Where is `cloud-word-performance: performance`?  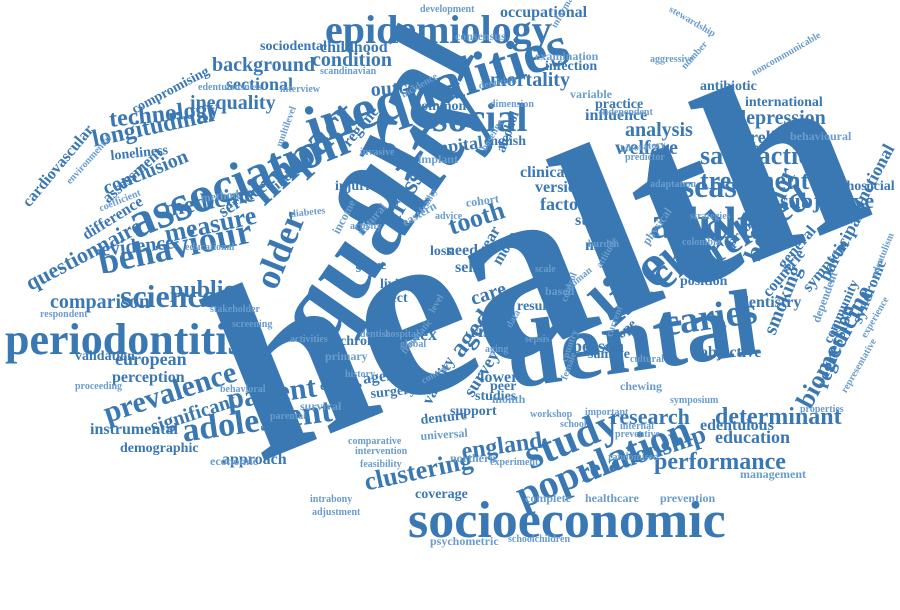 cloud-word-performance: performance is located at coordinates (720, 462).